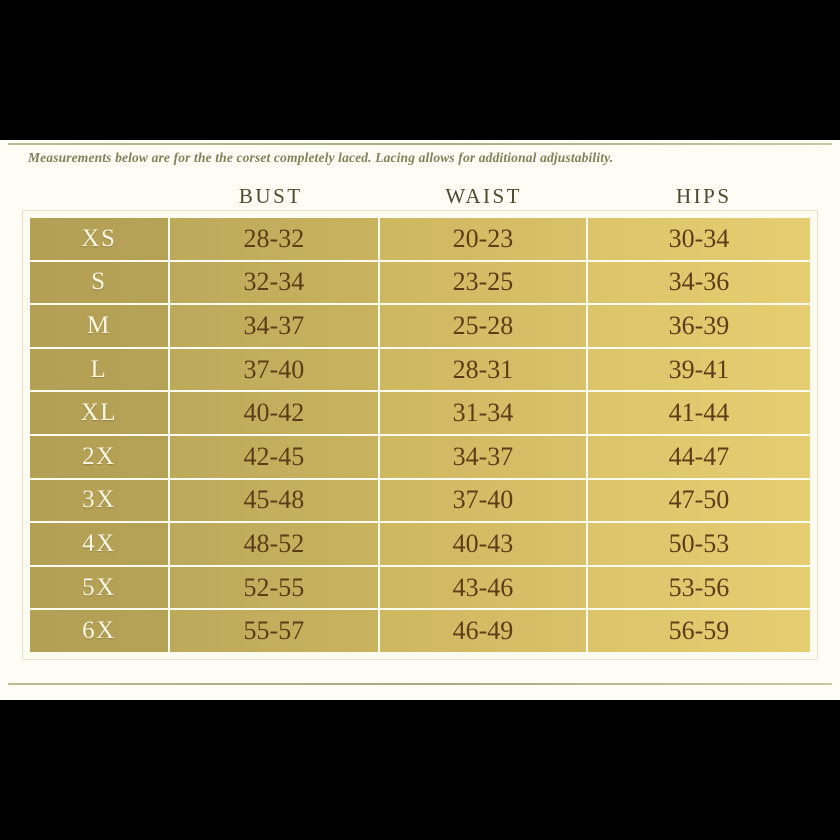  I want to click on cell-bust: 34-37, so click(273, 326).